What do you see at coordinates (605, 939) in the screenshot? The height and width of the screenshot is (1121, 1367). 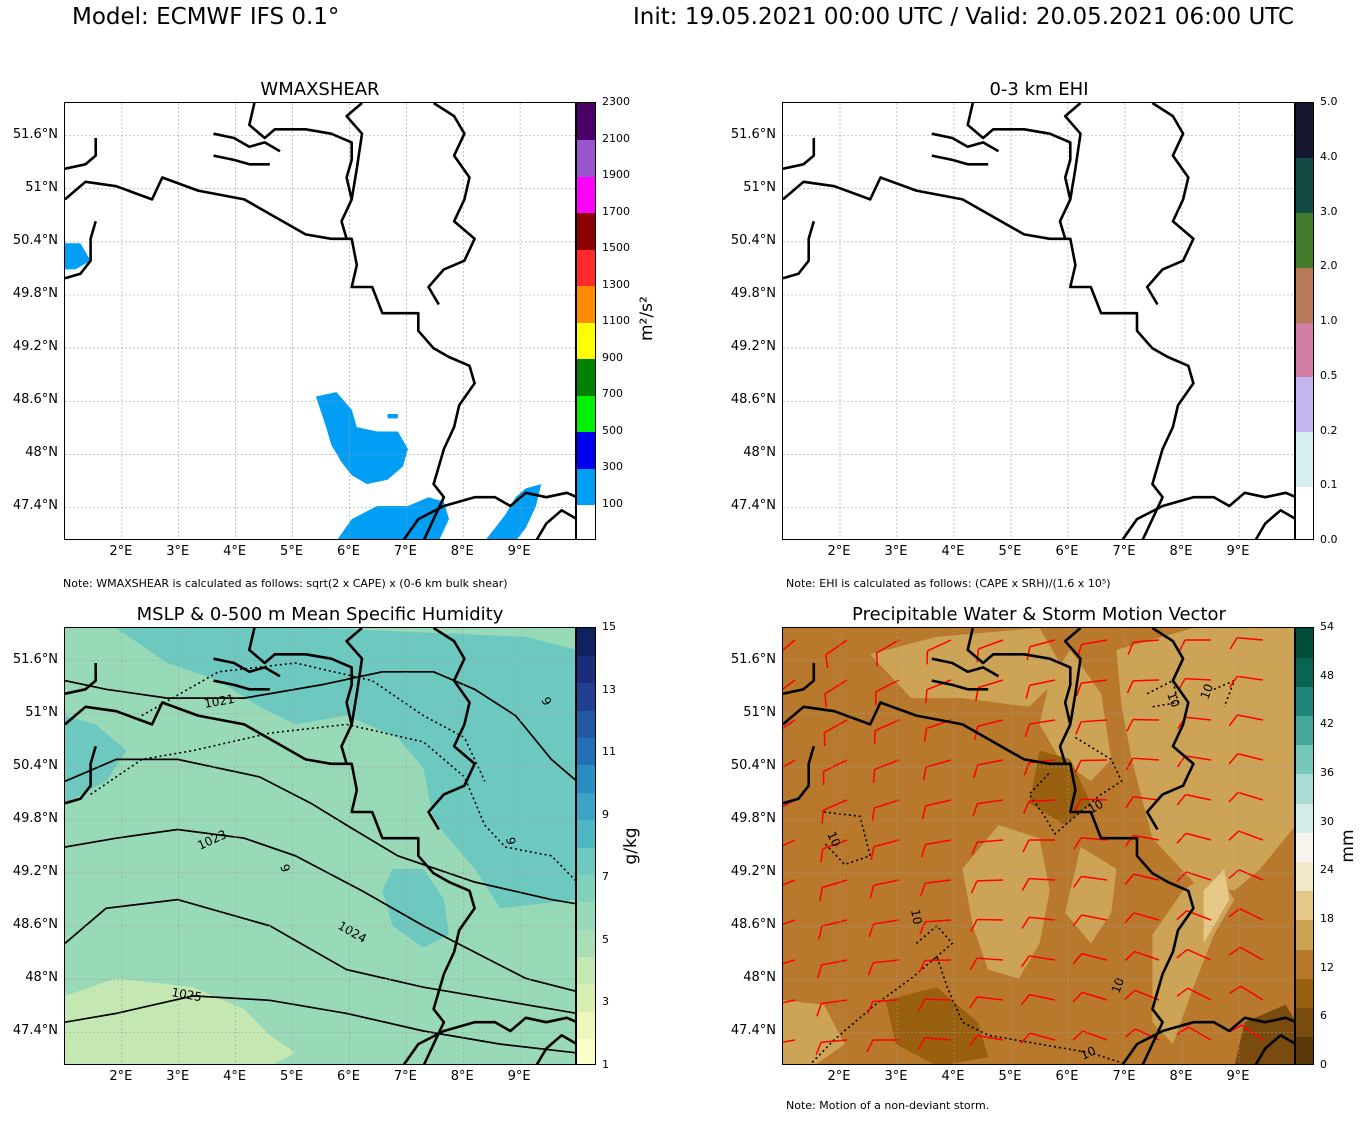 I see `colorbar-tick-label: 5` at bounding box center [605, 939].